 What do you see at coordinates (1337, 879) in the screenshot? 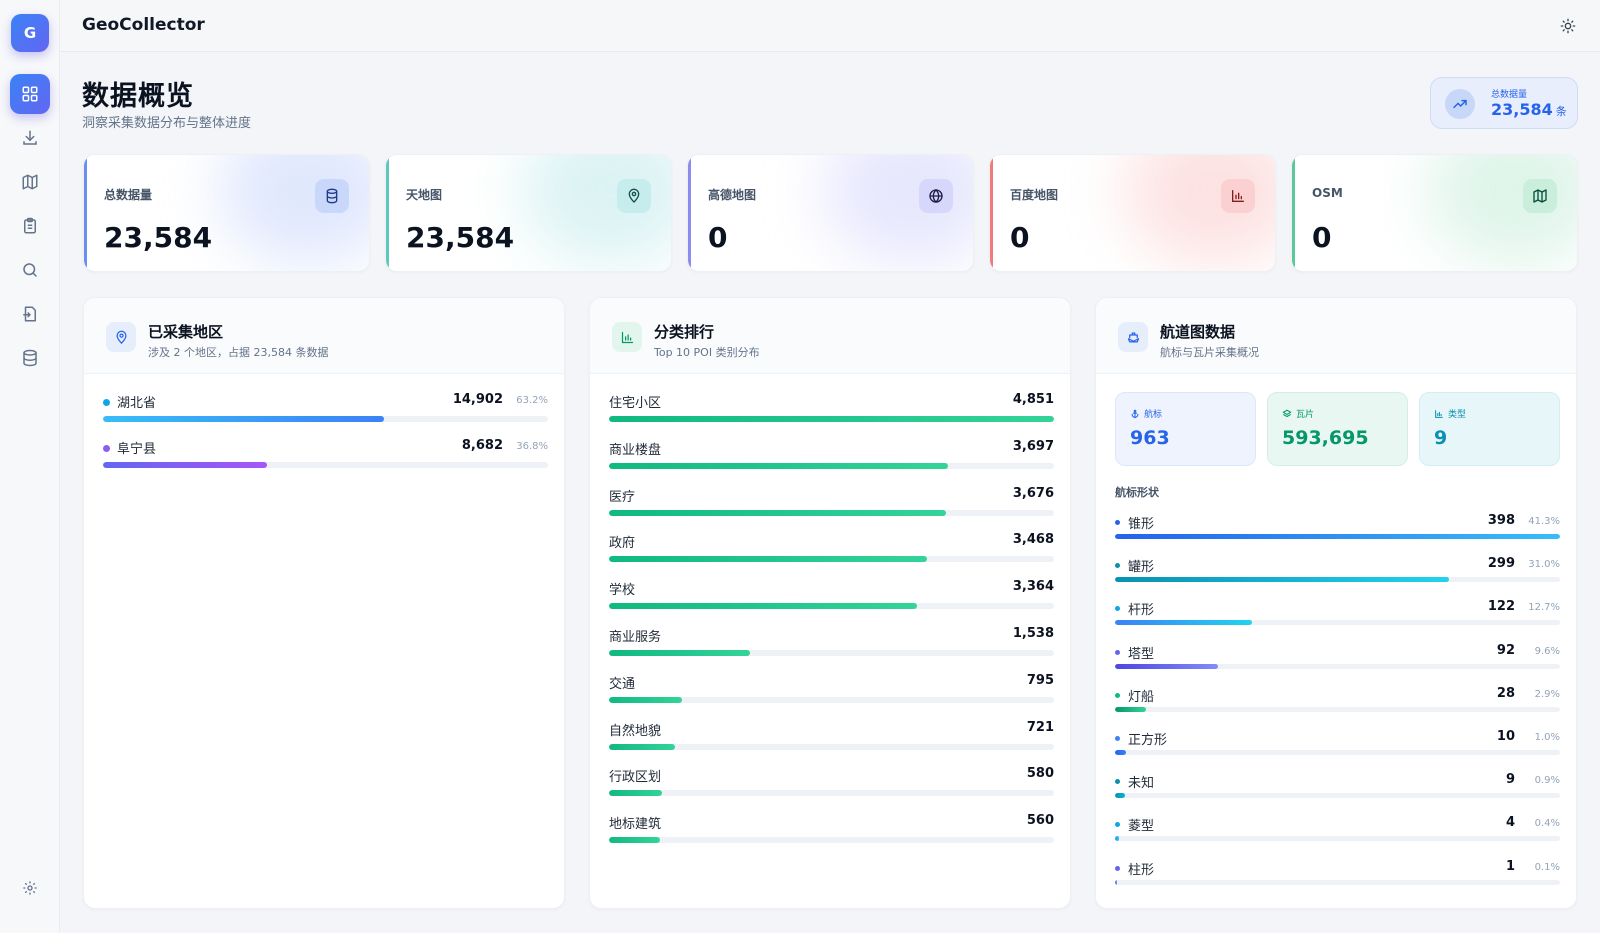
I see `shape-row: 柱形 1 0.1%` at bounding box center [1337, 879].